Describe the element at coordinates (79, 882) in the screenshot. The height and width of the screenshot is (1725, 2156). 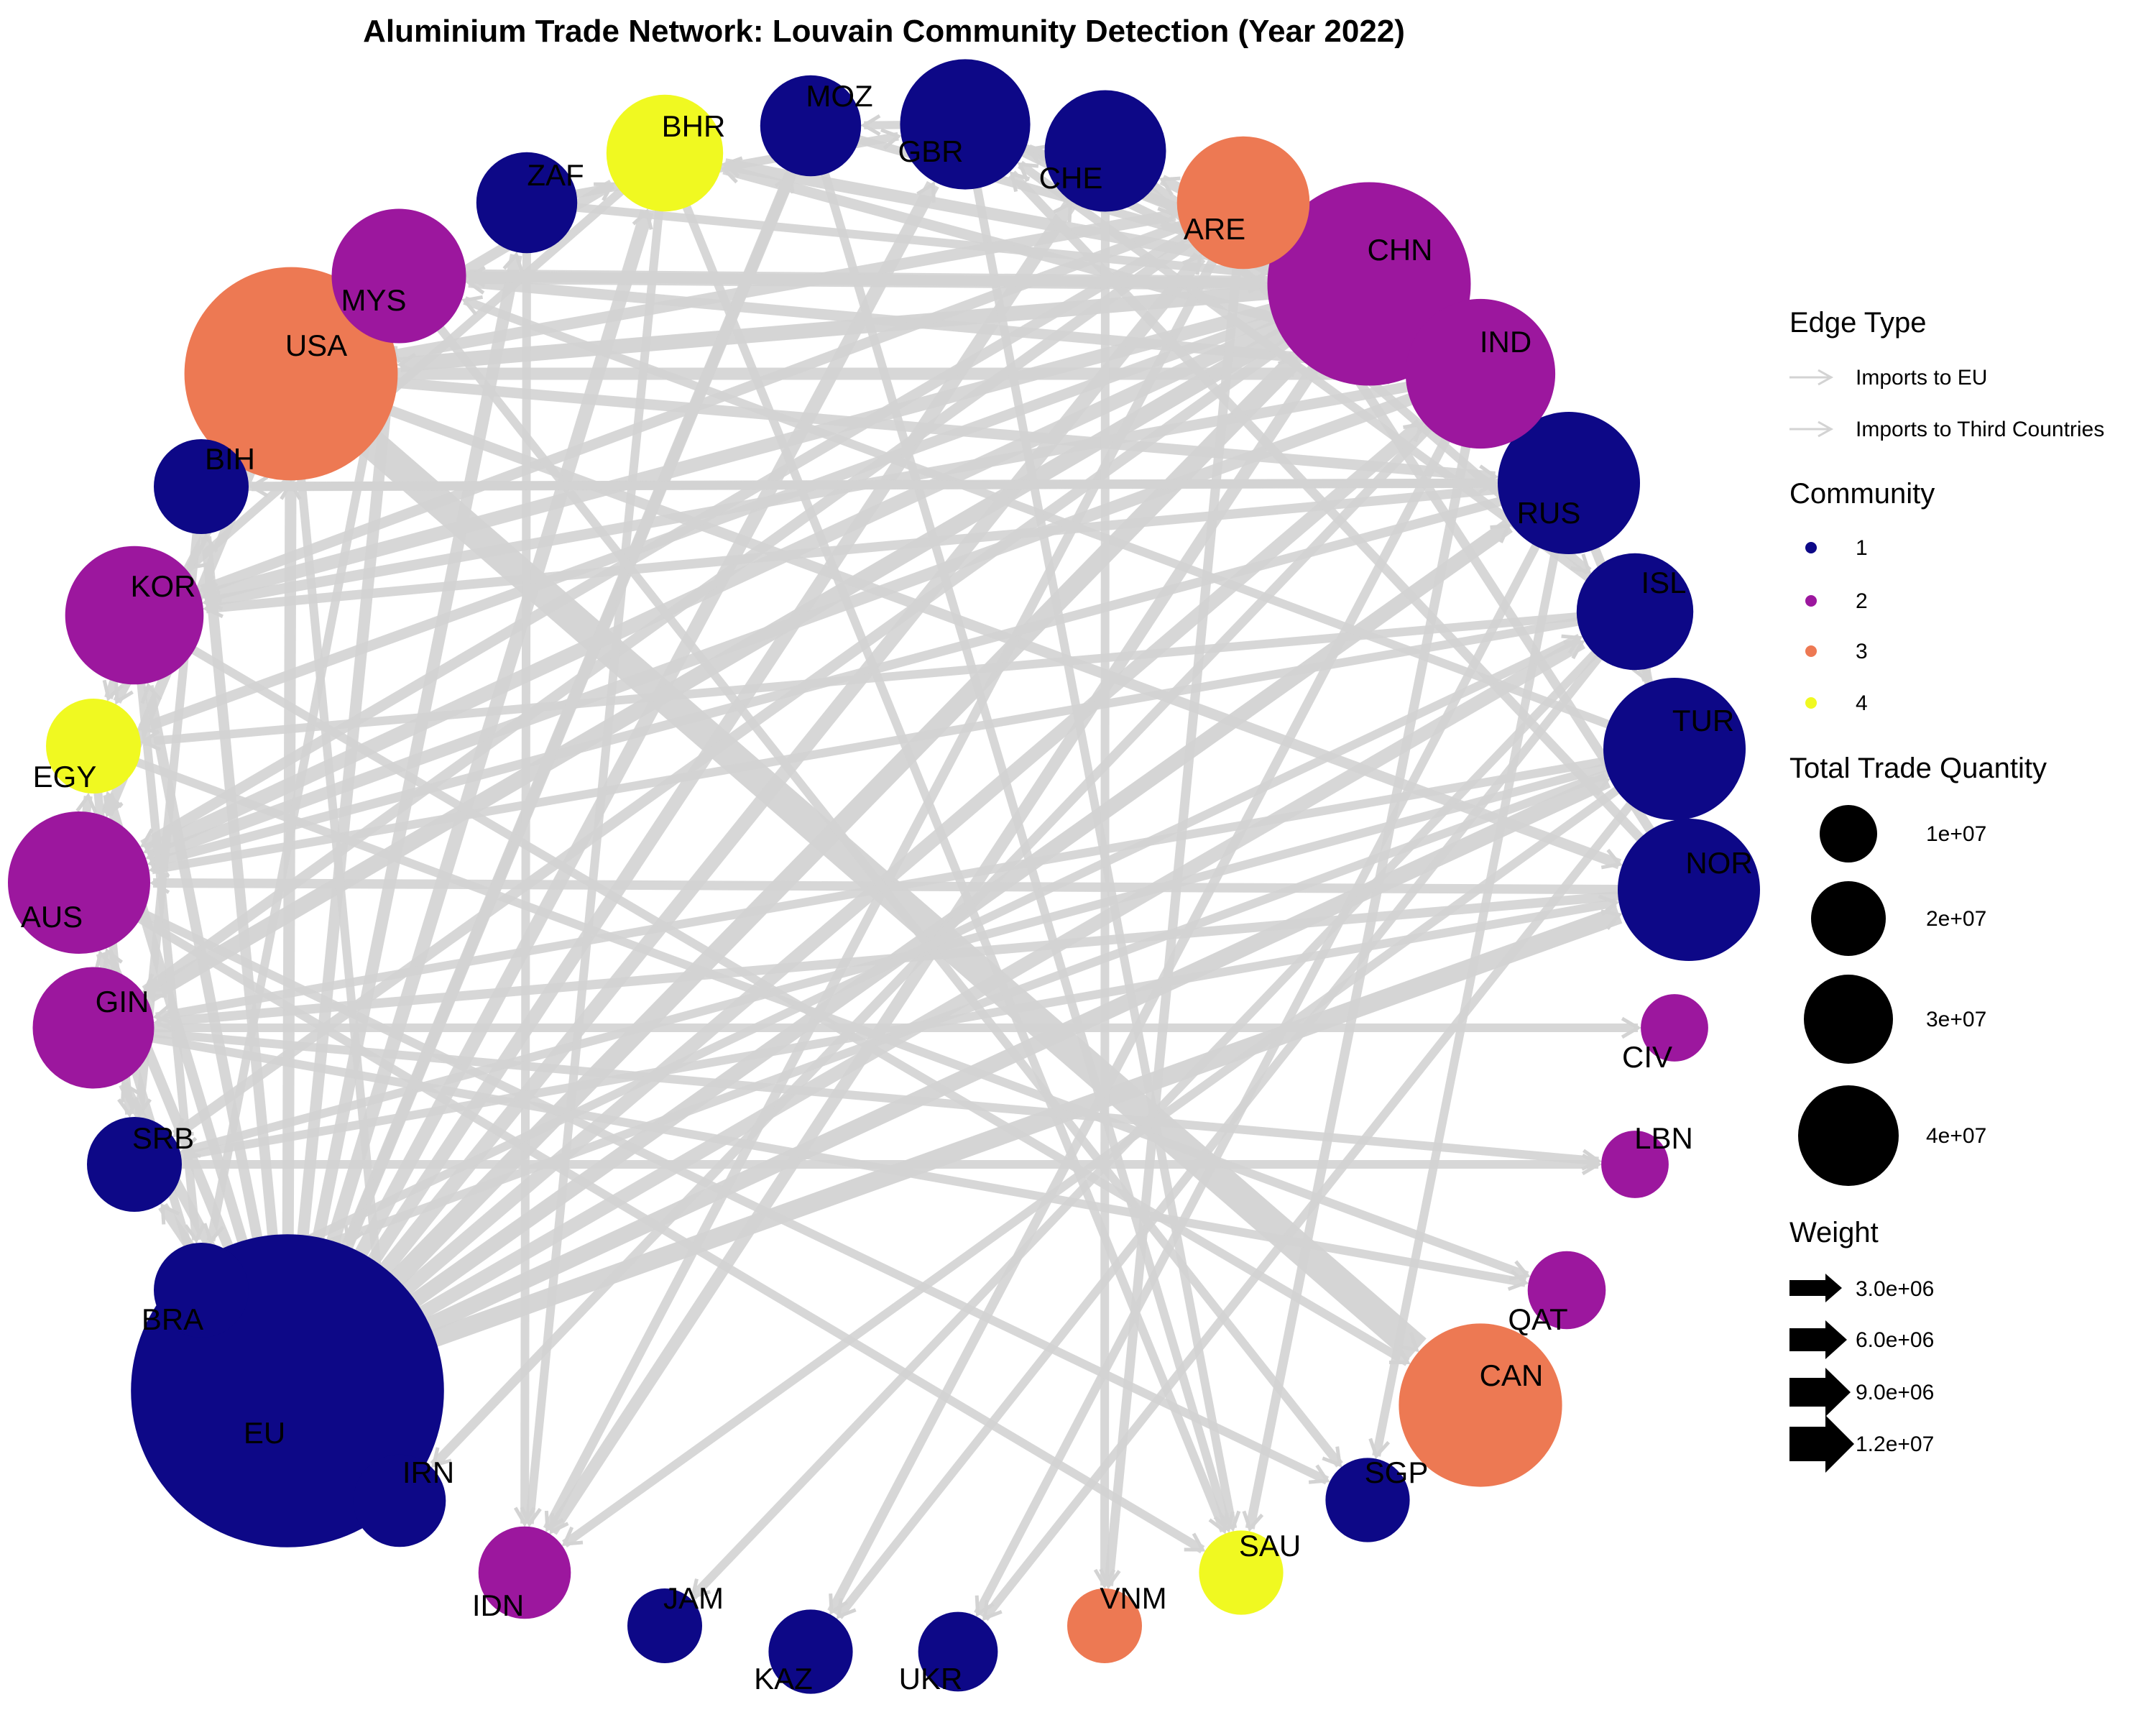
I see `node-aus` at that location.